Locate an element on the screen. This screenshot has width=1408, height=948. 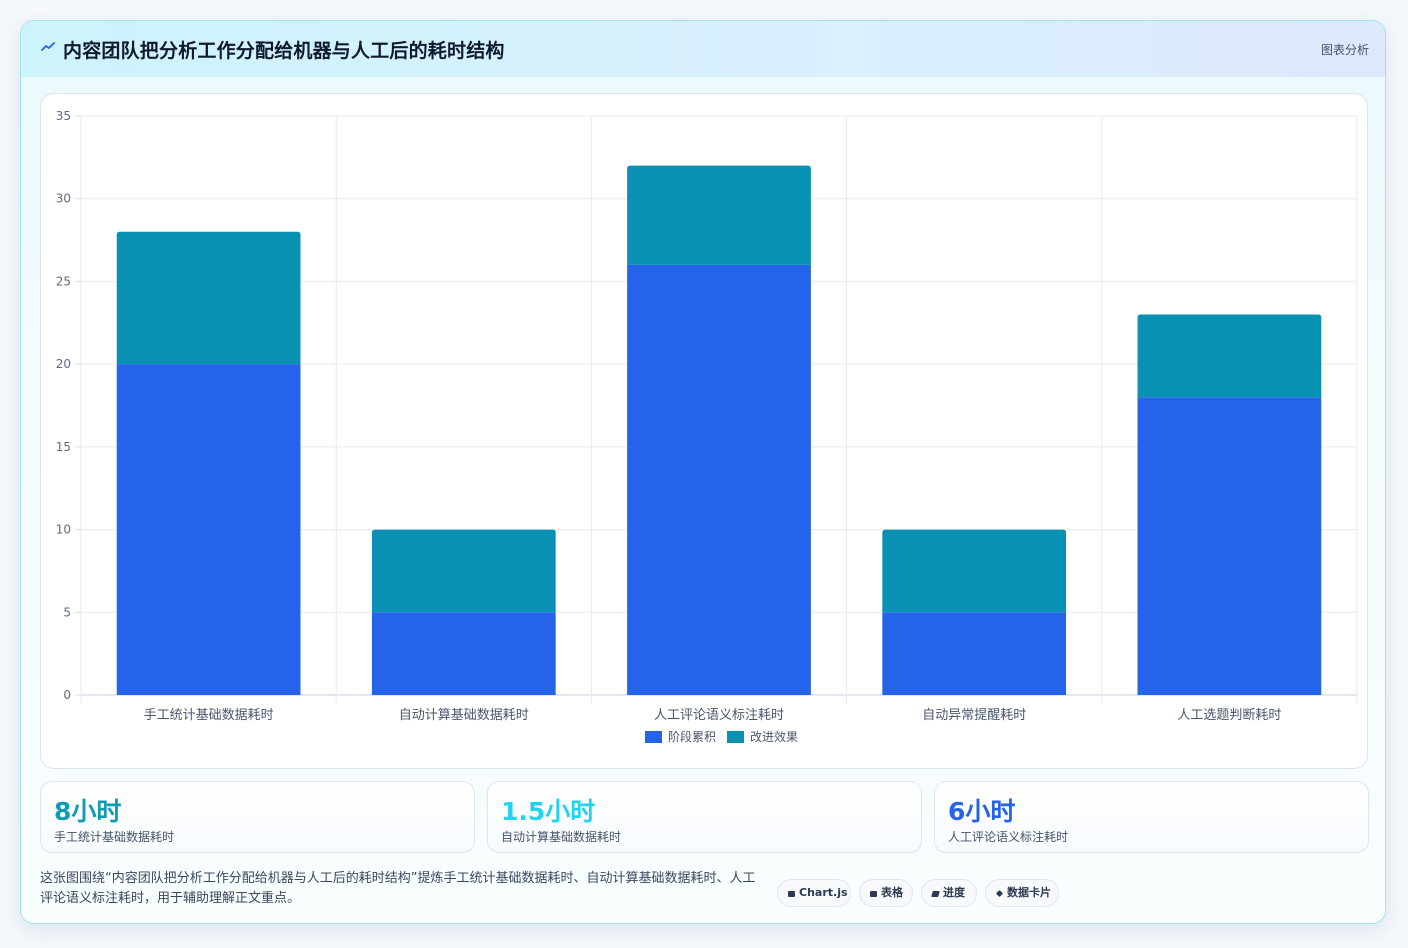
stat-card: 1.5小时 自动计算基础数据耗时 is located at coordinates (704, 817).